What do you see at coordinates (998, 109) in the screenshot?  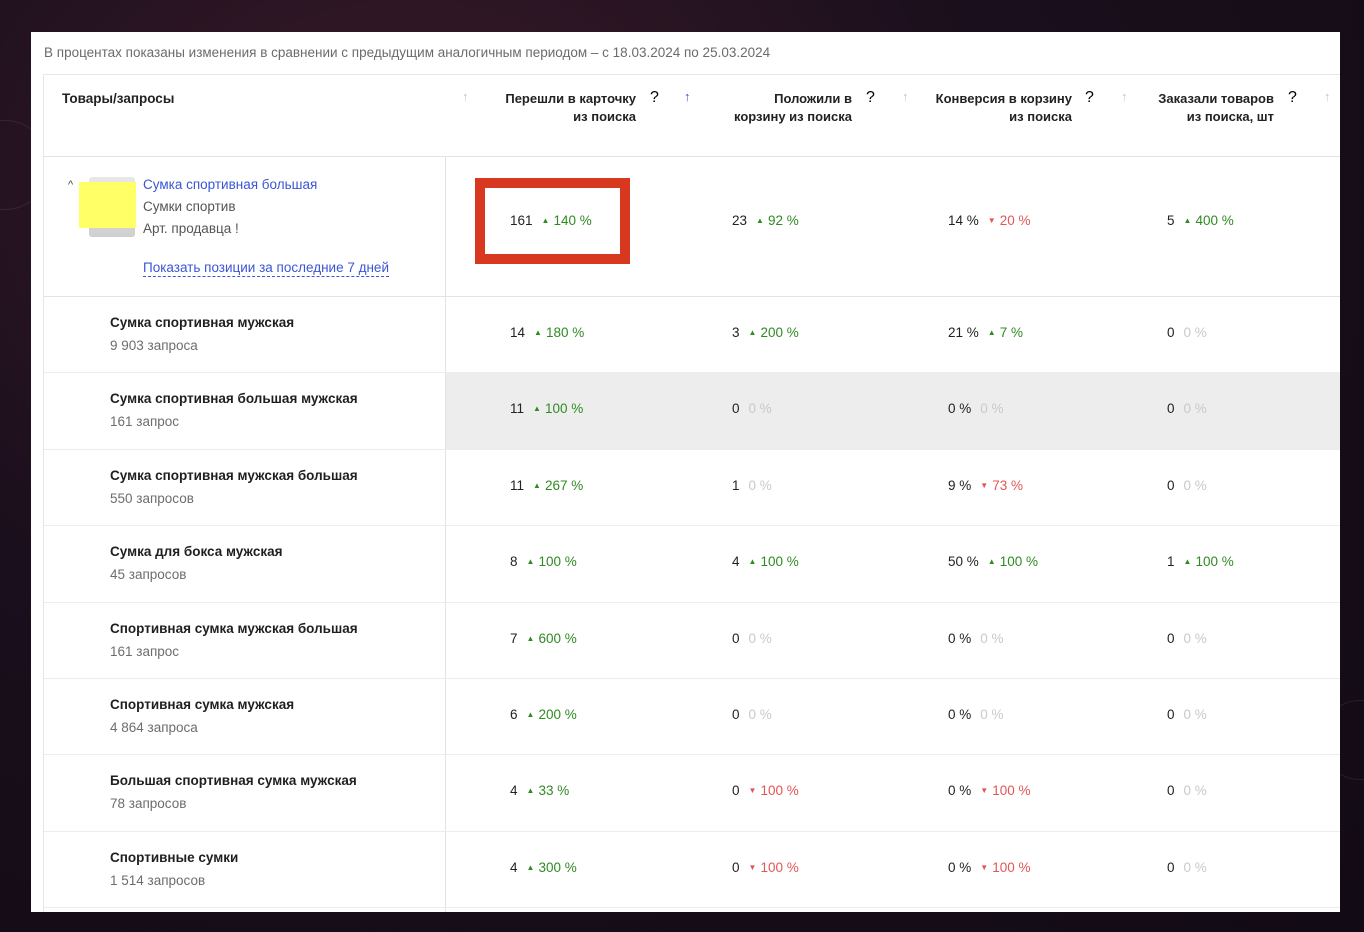 I see `header-col-conversion: Конверсия в корзину из поиска` at bounding box center [998, 109].